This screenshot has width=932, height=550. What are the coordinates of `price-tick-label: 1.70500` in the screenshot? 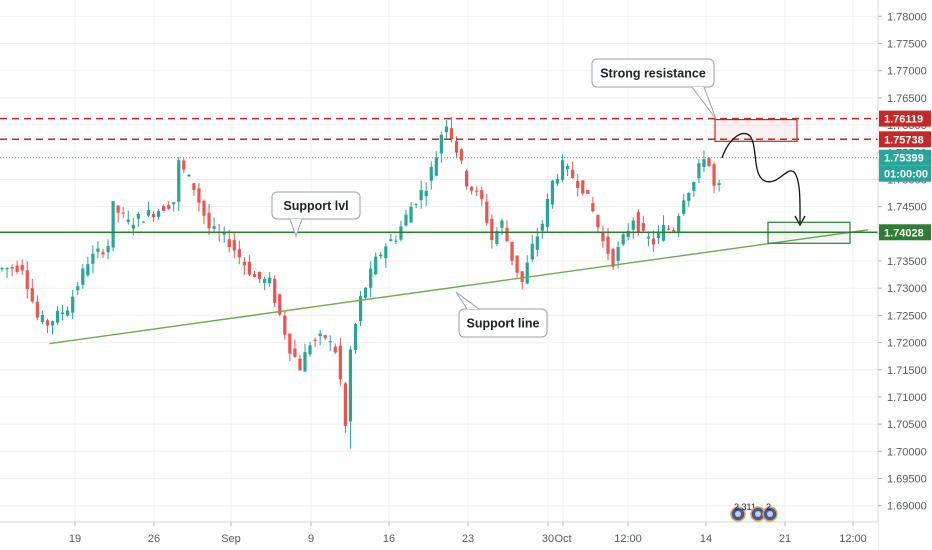 It's located at (907, 425).